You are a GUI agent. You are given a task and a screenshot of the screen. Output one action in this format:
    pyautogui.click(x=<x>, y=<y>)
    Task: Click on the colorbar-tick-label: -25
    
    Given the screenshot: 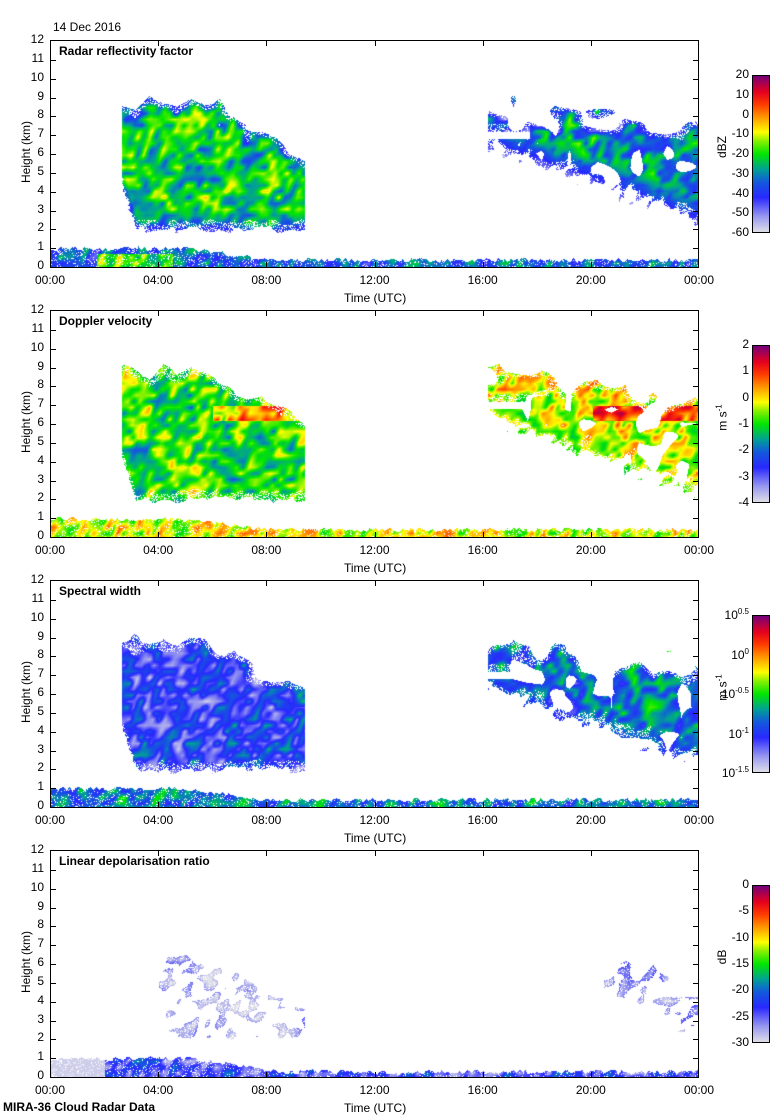 What is the action you would take?
    pyautogui.click(x=740, y=1015)
    